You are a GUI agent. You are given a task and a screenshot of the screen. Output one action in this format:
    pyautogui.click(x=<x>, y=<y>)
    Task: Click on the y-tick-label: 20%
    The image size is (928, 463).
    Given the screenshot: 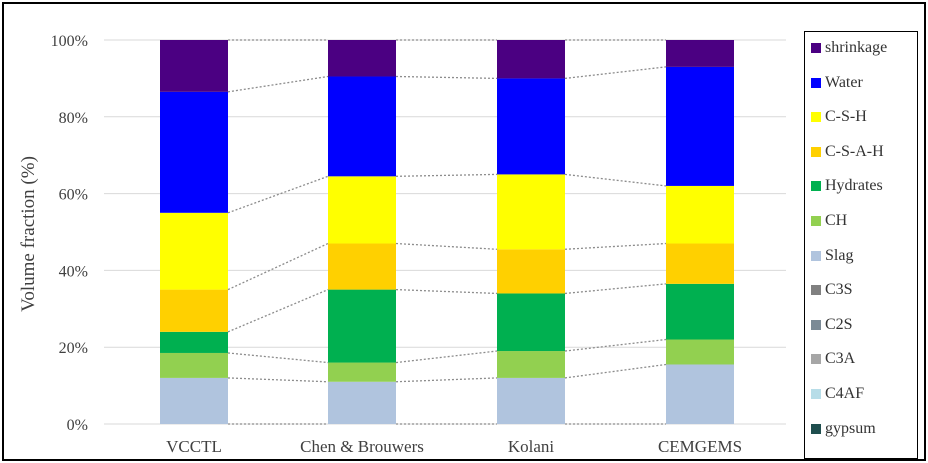 What is the action you would take?
    pyautogui.click(x=73, y=348)
    